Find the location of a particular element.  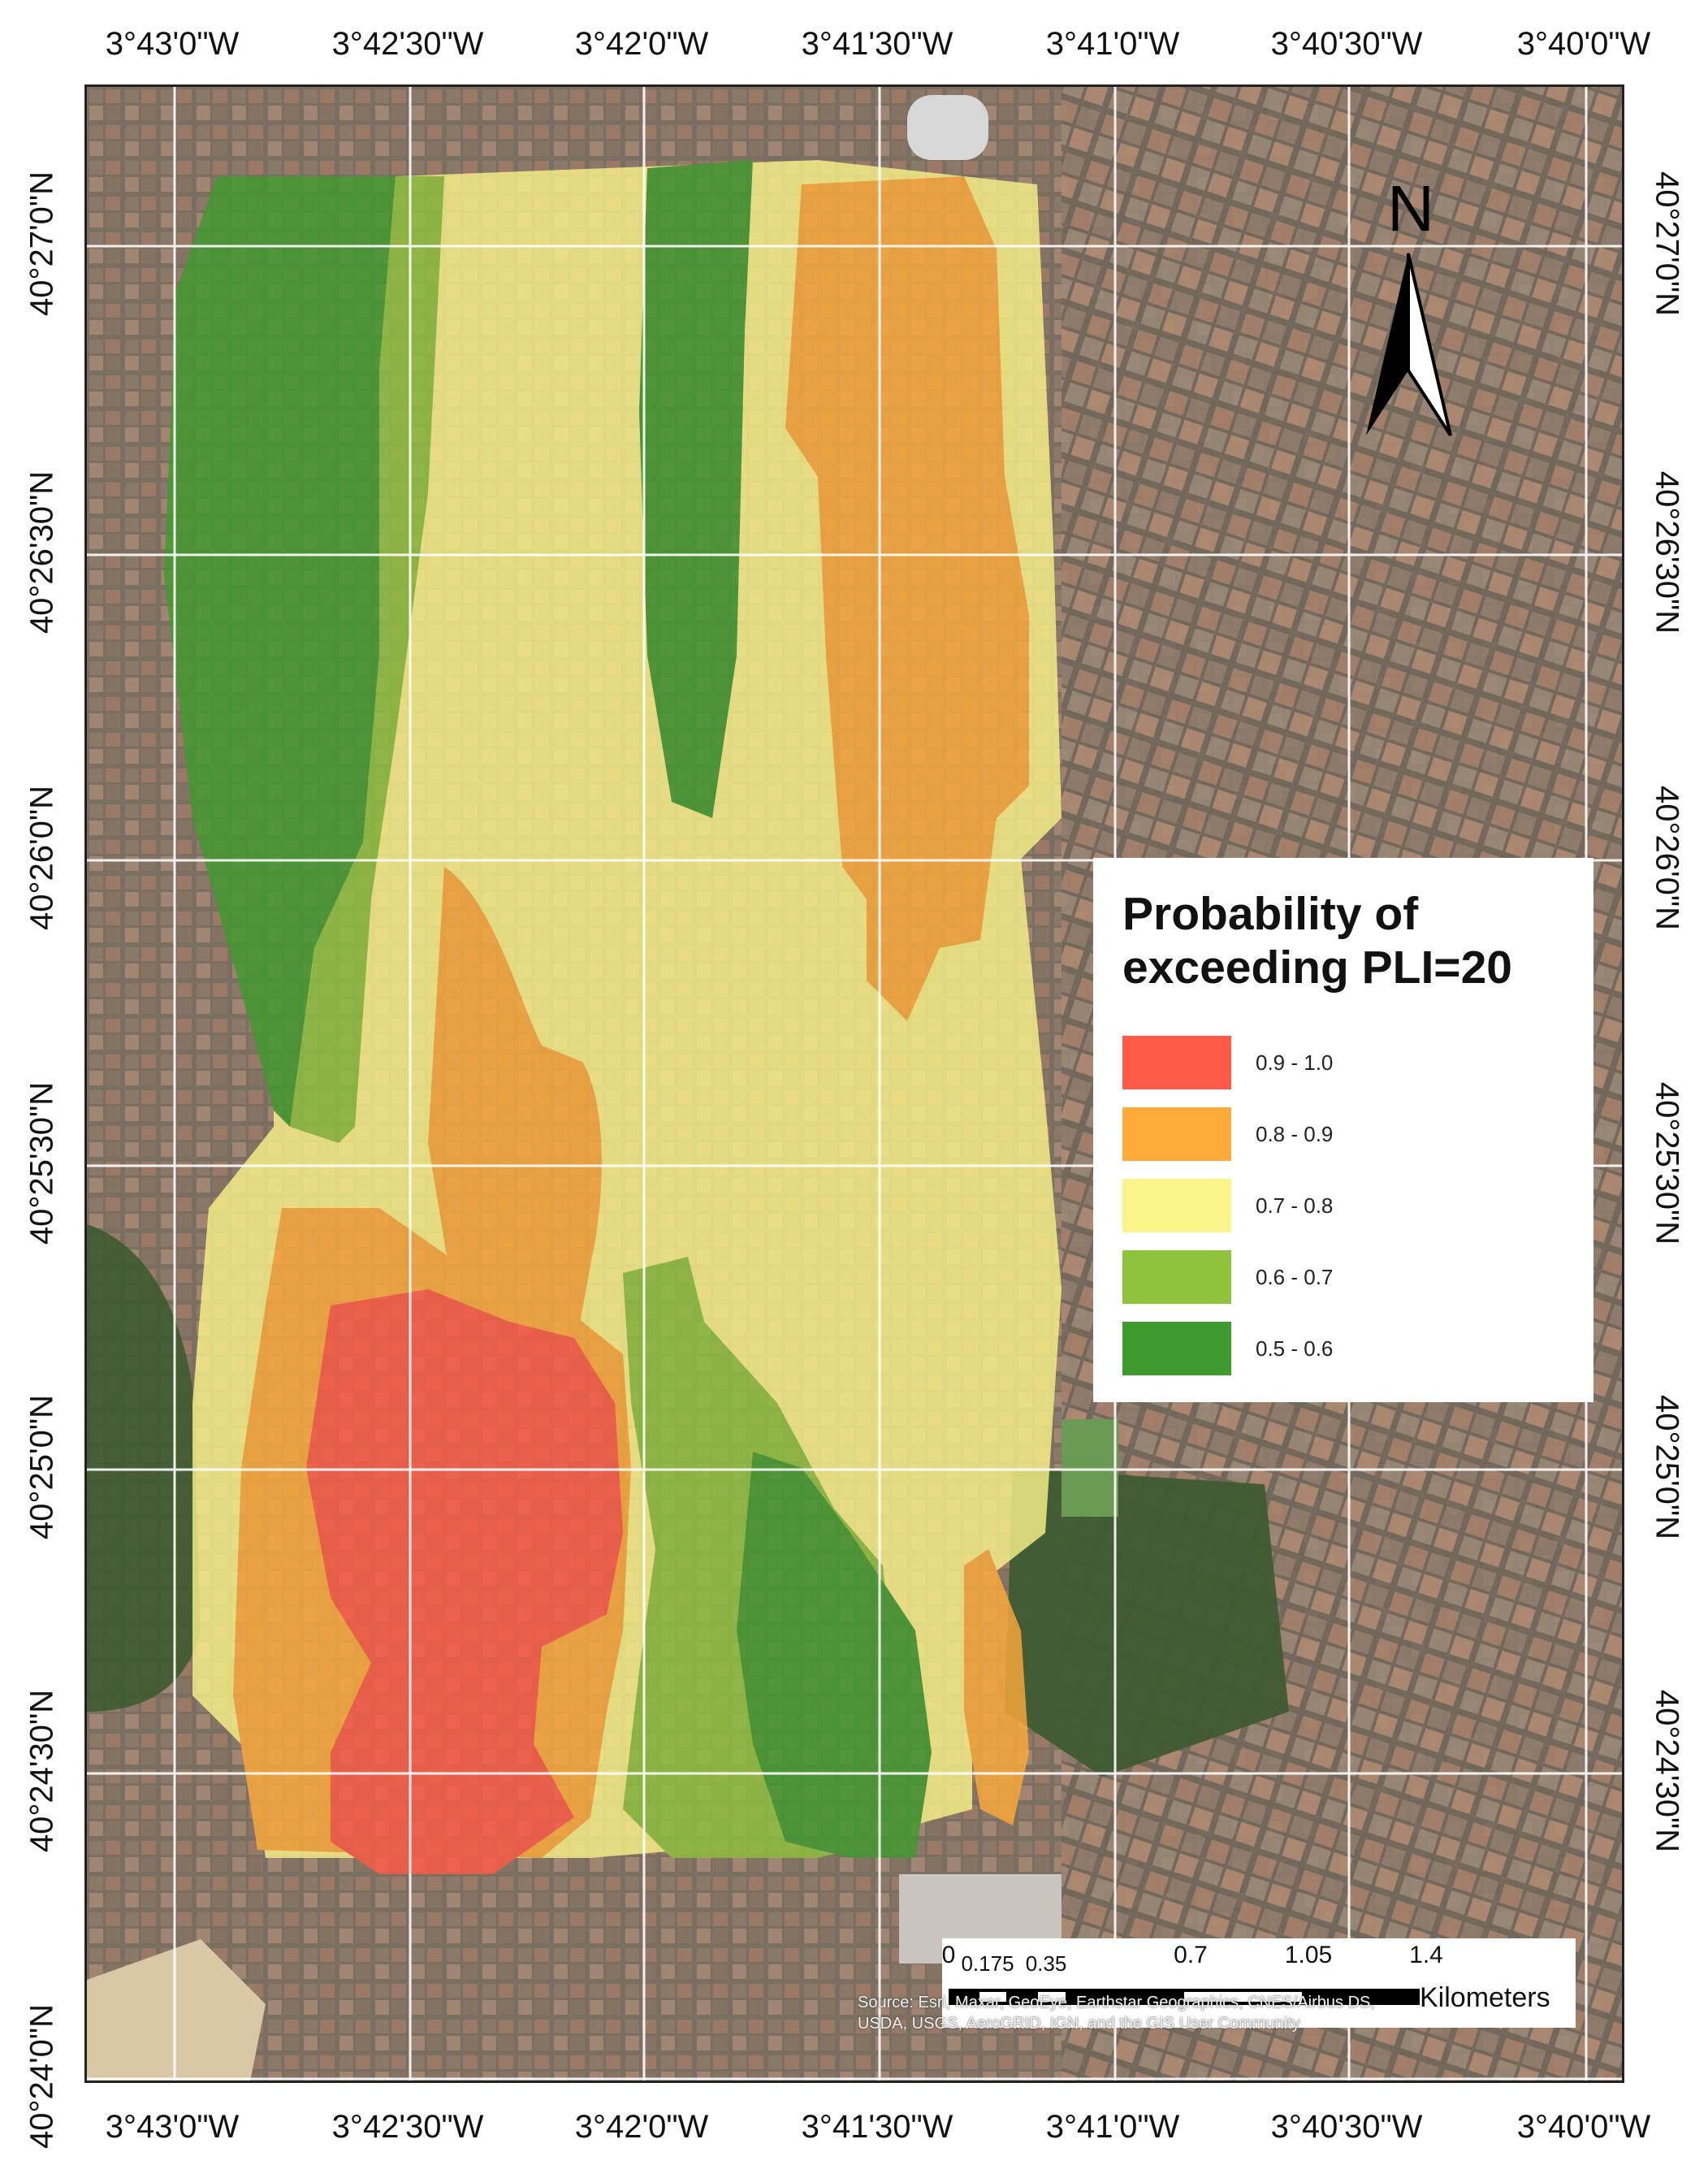

top-lon-label: 3°40'30"W is located at coordinates (1346, 44).